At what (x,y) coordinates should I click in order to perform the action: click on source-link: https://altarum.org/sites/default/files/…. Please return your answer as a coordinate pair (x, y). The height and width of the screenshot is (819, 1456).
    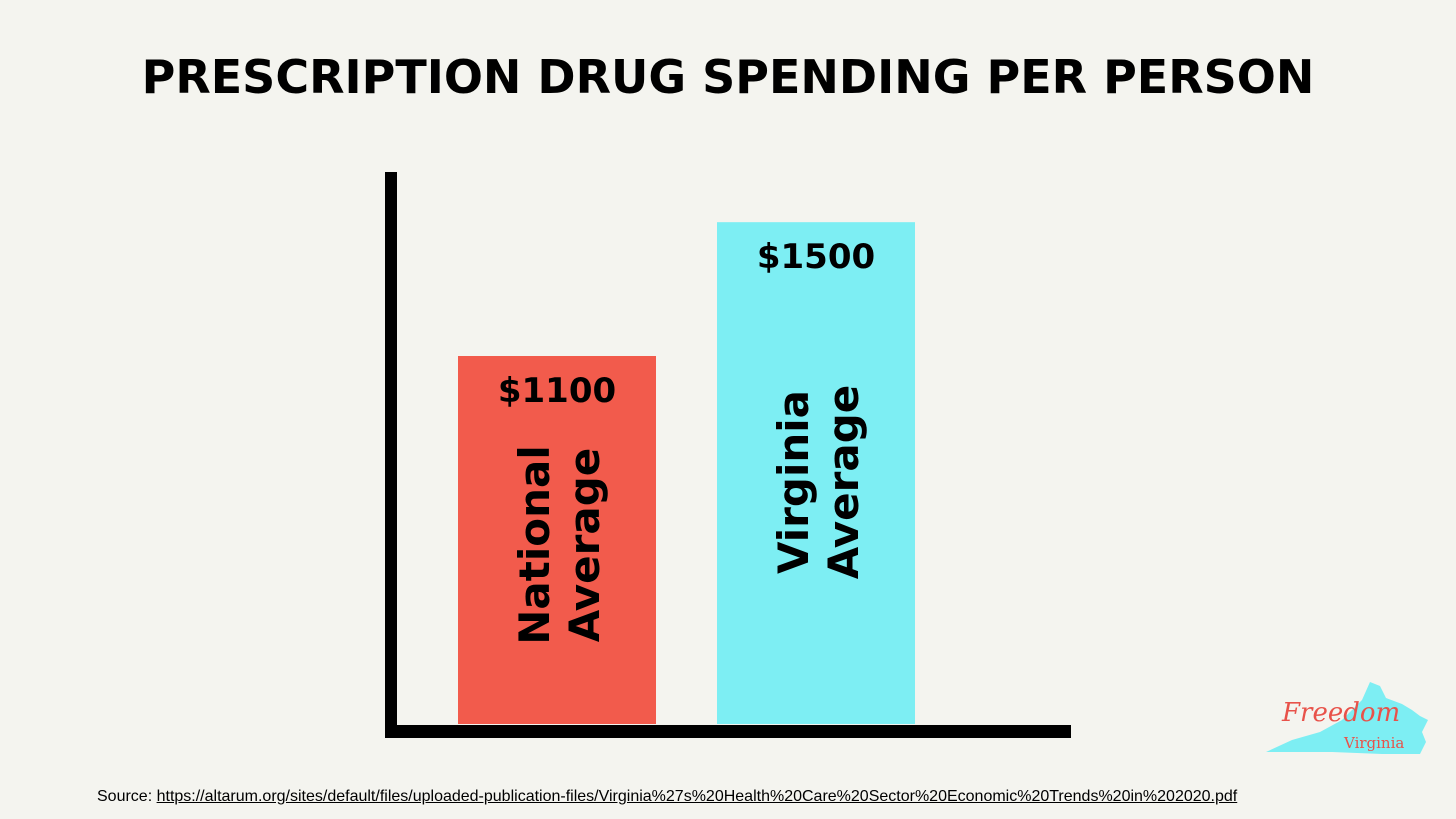
    Looking at the image, I should click on (697, 796).